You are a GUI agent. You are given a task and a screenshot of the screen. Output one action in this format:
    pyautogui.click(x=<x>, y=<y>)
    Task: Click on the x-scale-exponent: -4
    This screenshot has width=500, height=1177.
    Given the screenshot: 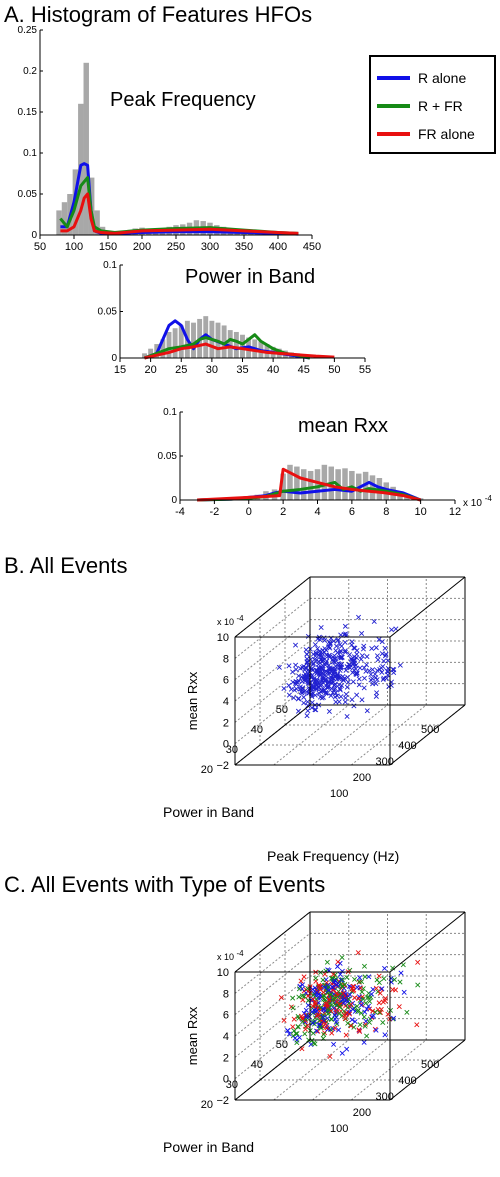 What is the action you would take?
    pyautogui.click(x=489, y=498)
    